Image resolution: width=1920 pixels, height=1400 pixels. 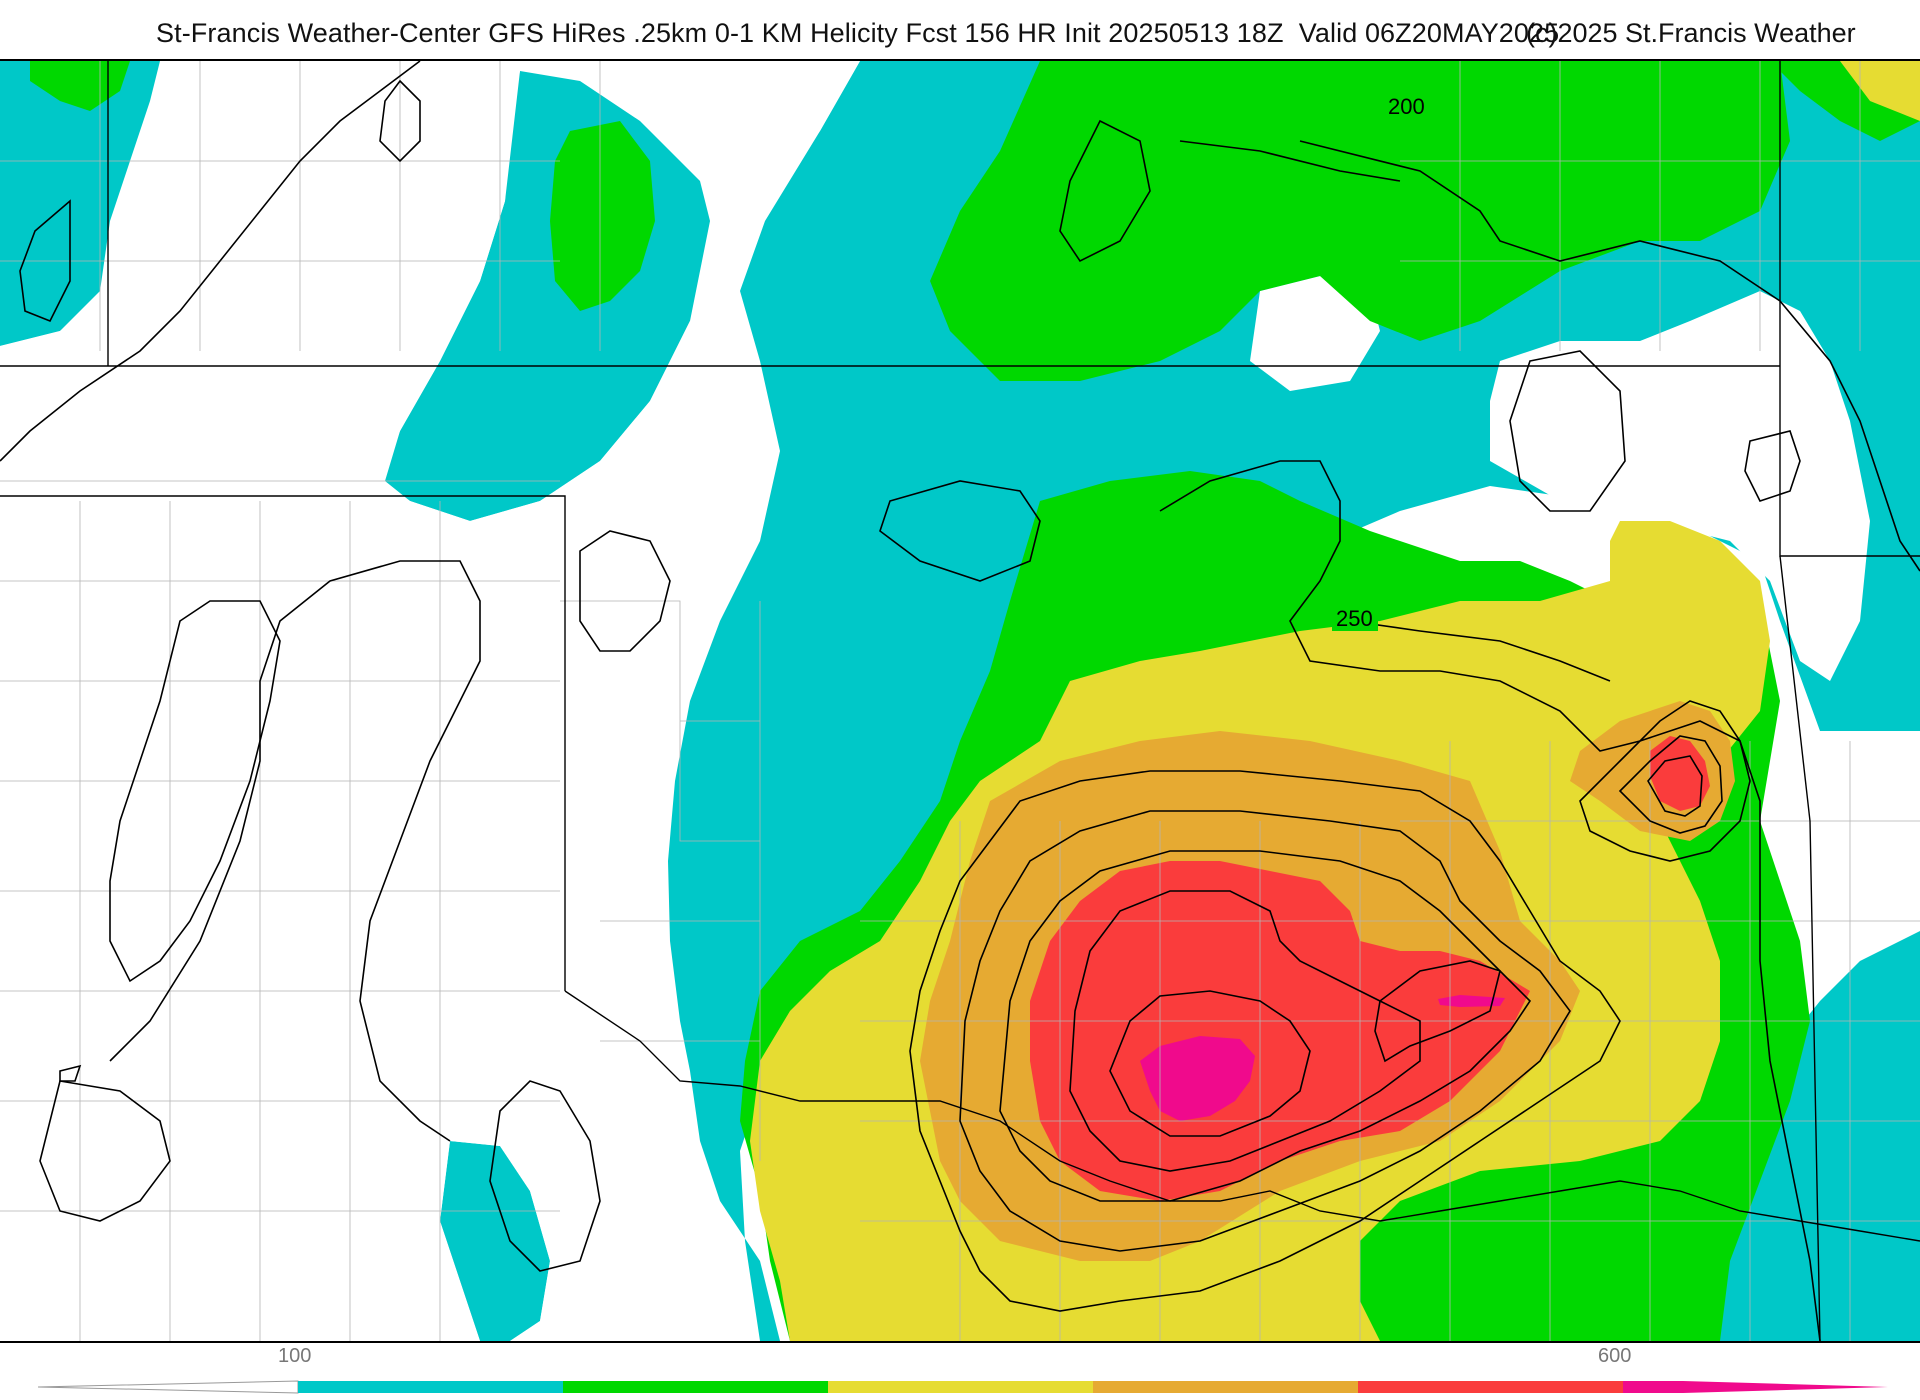 I want to click on contour-labels: 200 250, so click(x=1381, y=362).